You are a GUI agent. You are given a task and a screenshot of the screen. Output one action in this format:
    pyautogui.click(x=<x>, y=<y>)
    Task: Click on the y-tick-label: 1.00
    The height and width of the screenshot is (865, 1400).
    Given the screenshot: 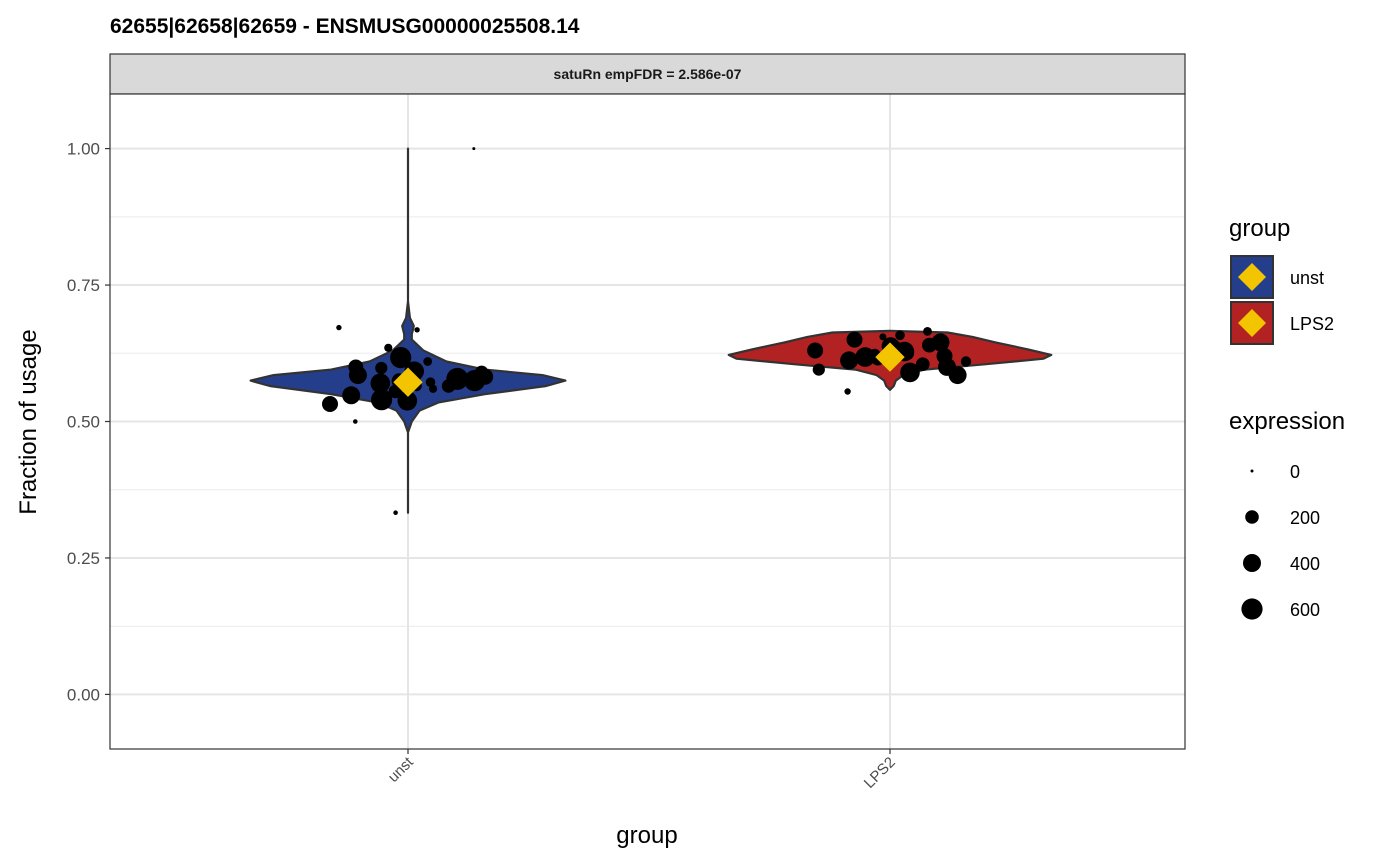 What is the action you would take?
    pyautogui.click(x=83, y=149)
    